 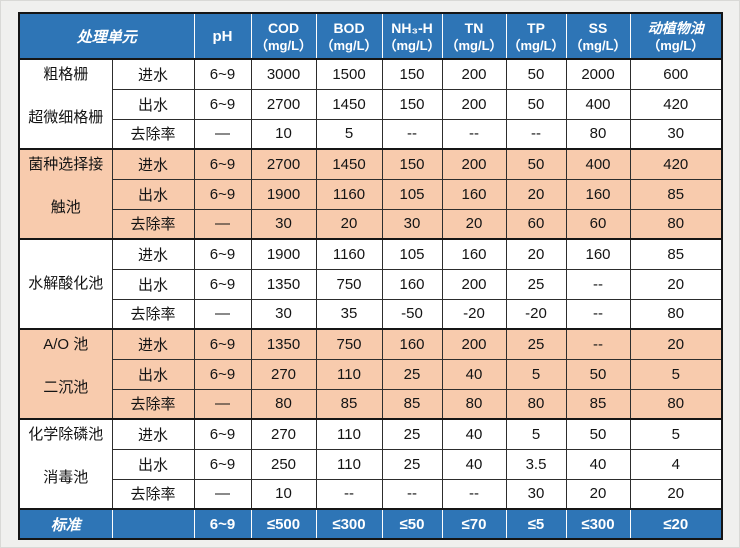 I want to click on unit-name: 超微细格栅, so click(x=66, y=117).